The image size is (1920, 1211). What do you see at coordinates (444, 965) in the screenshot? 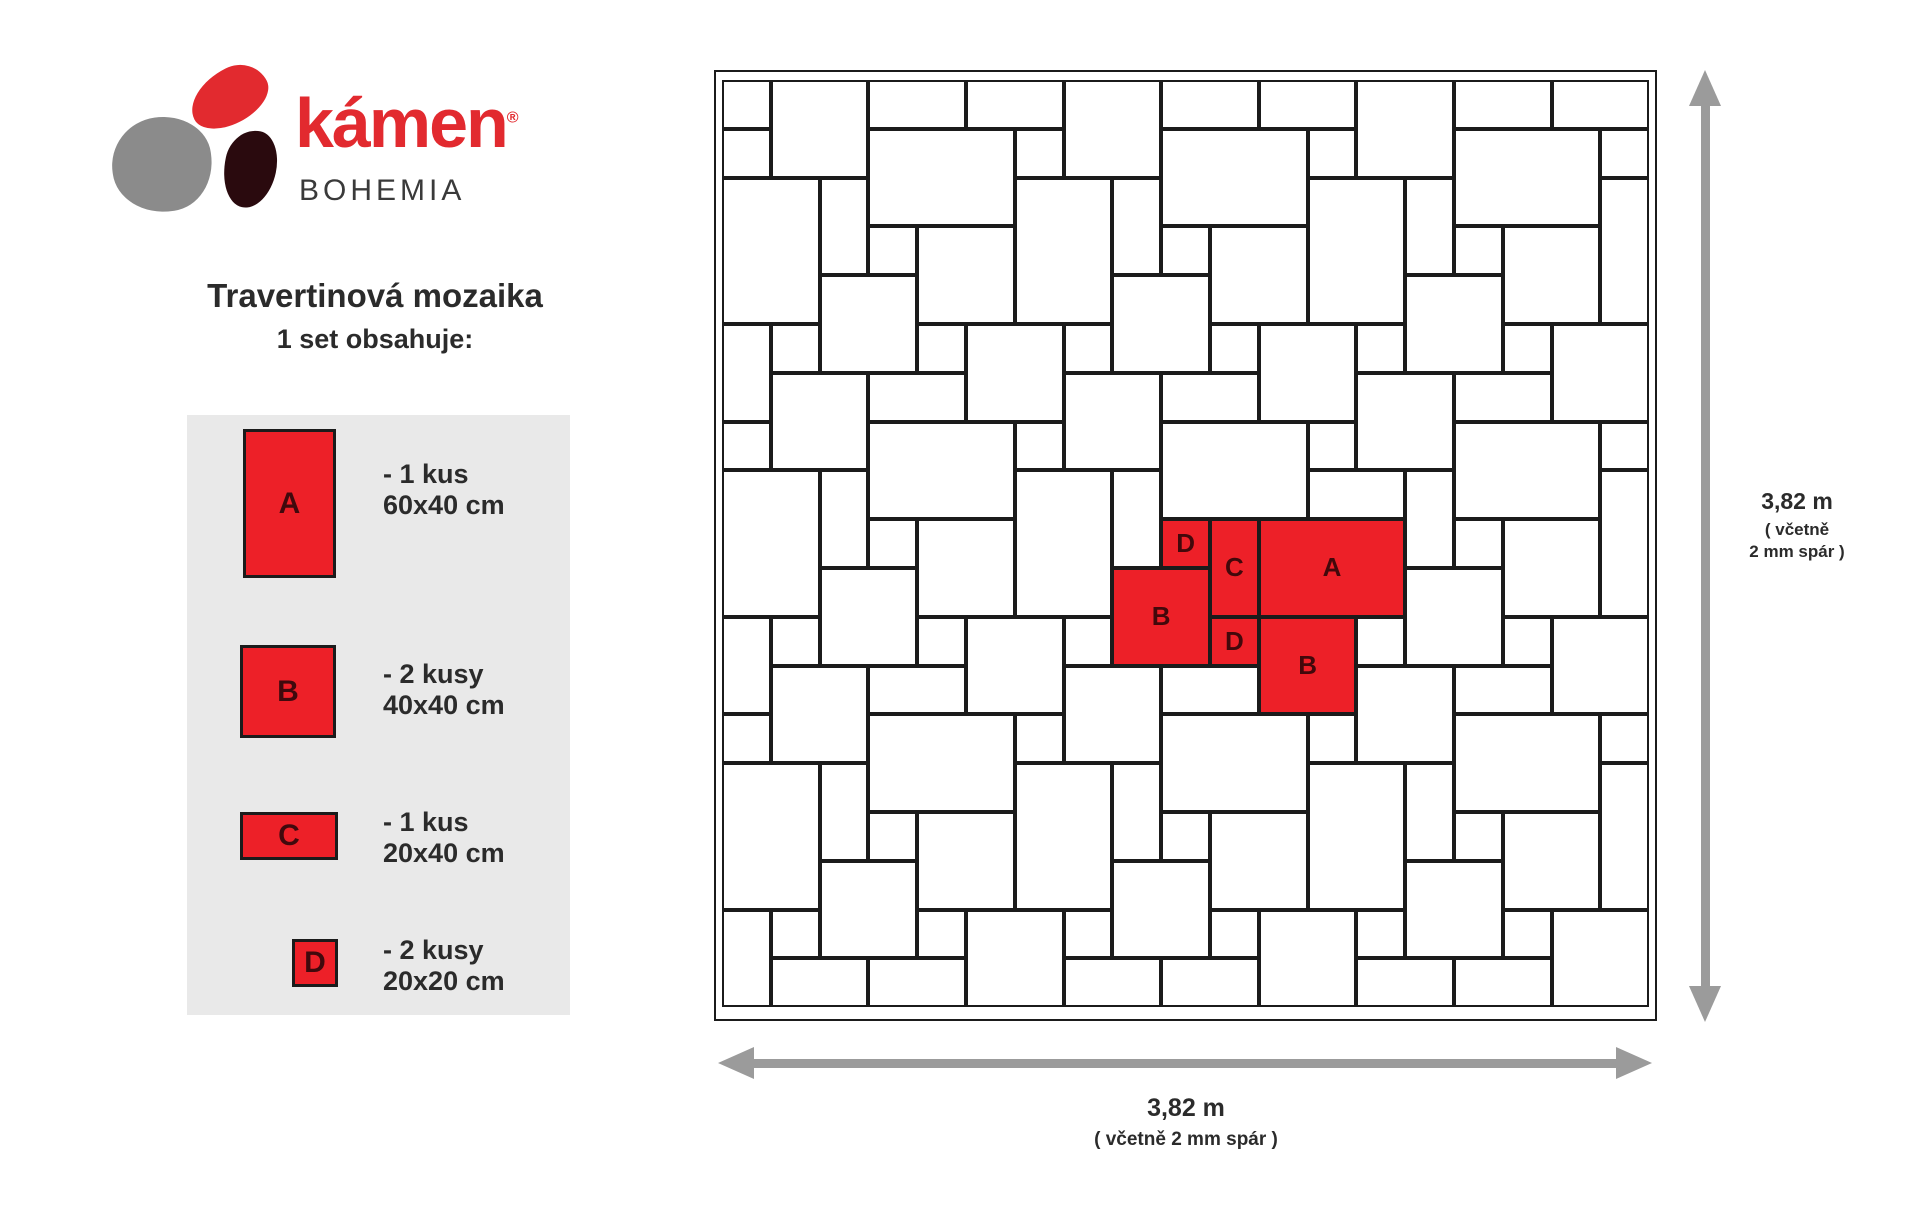
I see `legend-text-d: - 2 kusy 20x20 cm` at bounding box center [444, 965].